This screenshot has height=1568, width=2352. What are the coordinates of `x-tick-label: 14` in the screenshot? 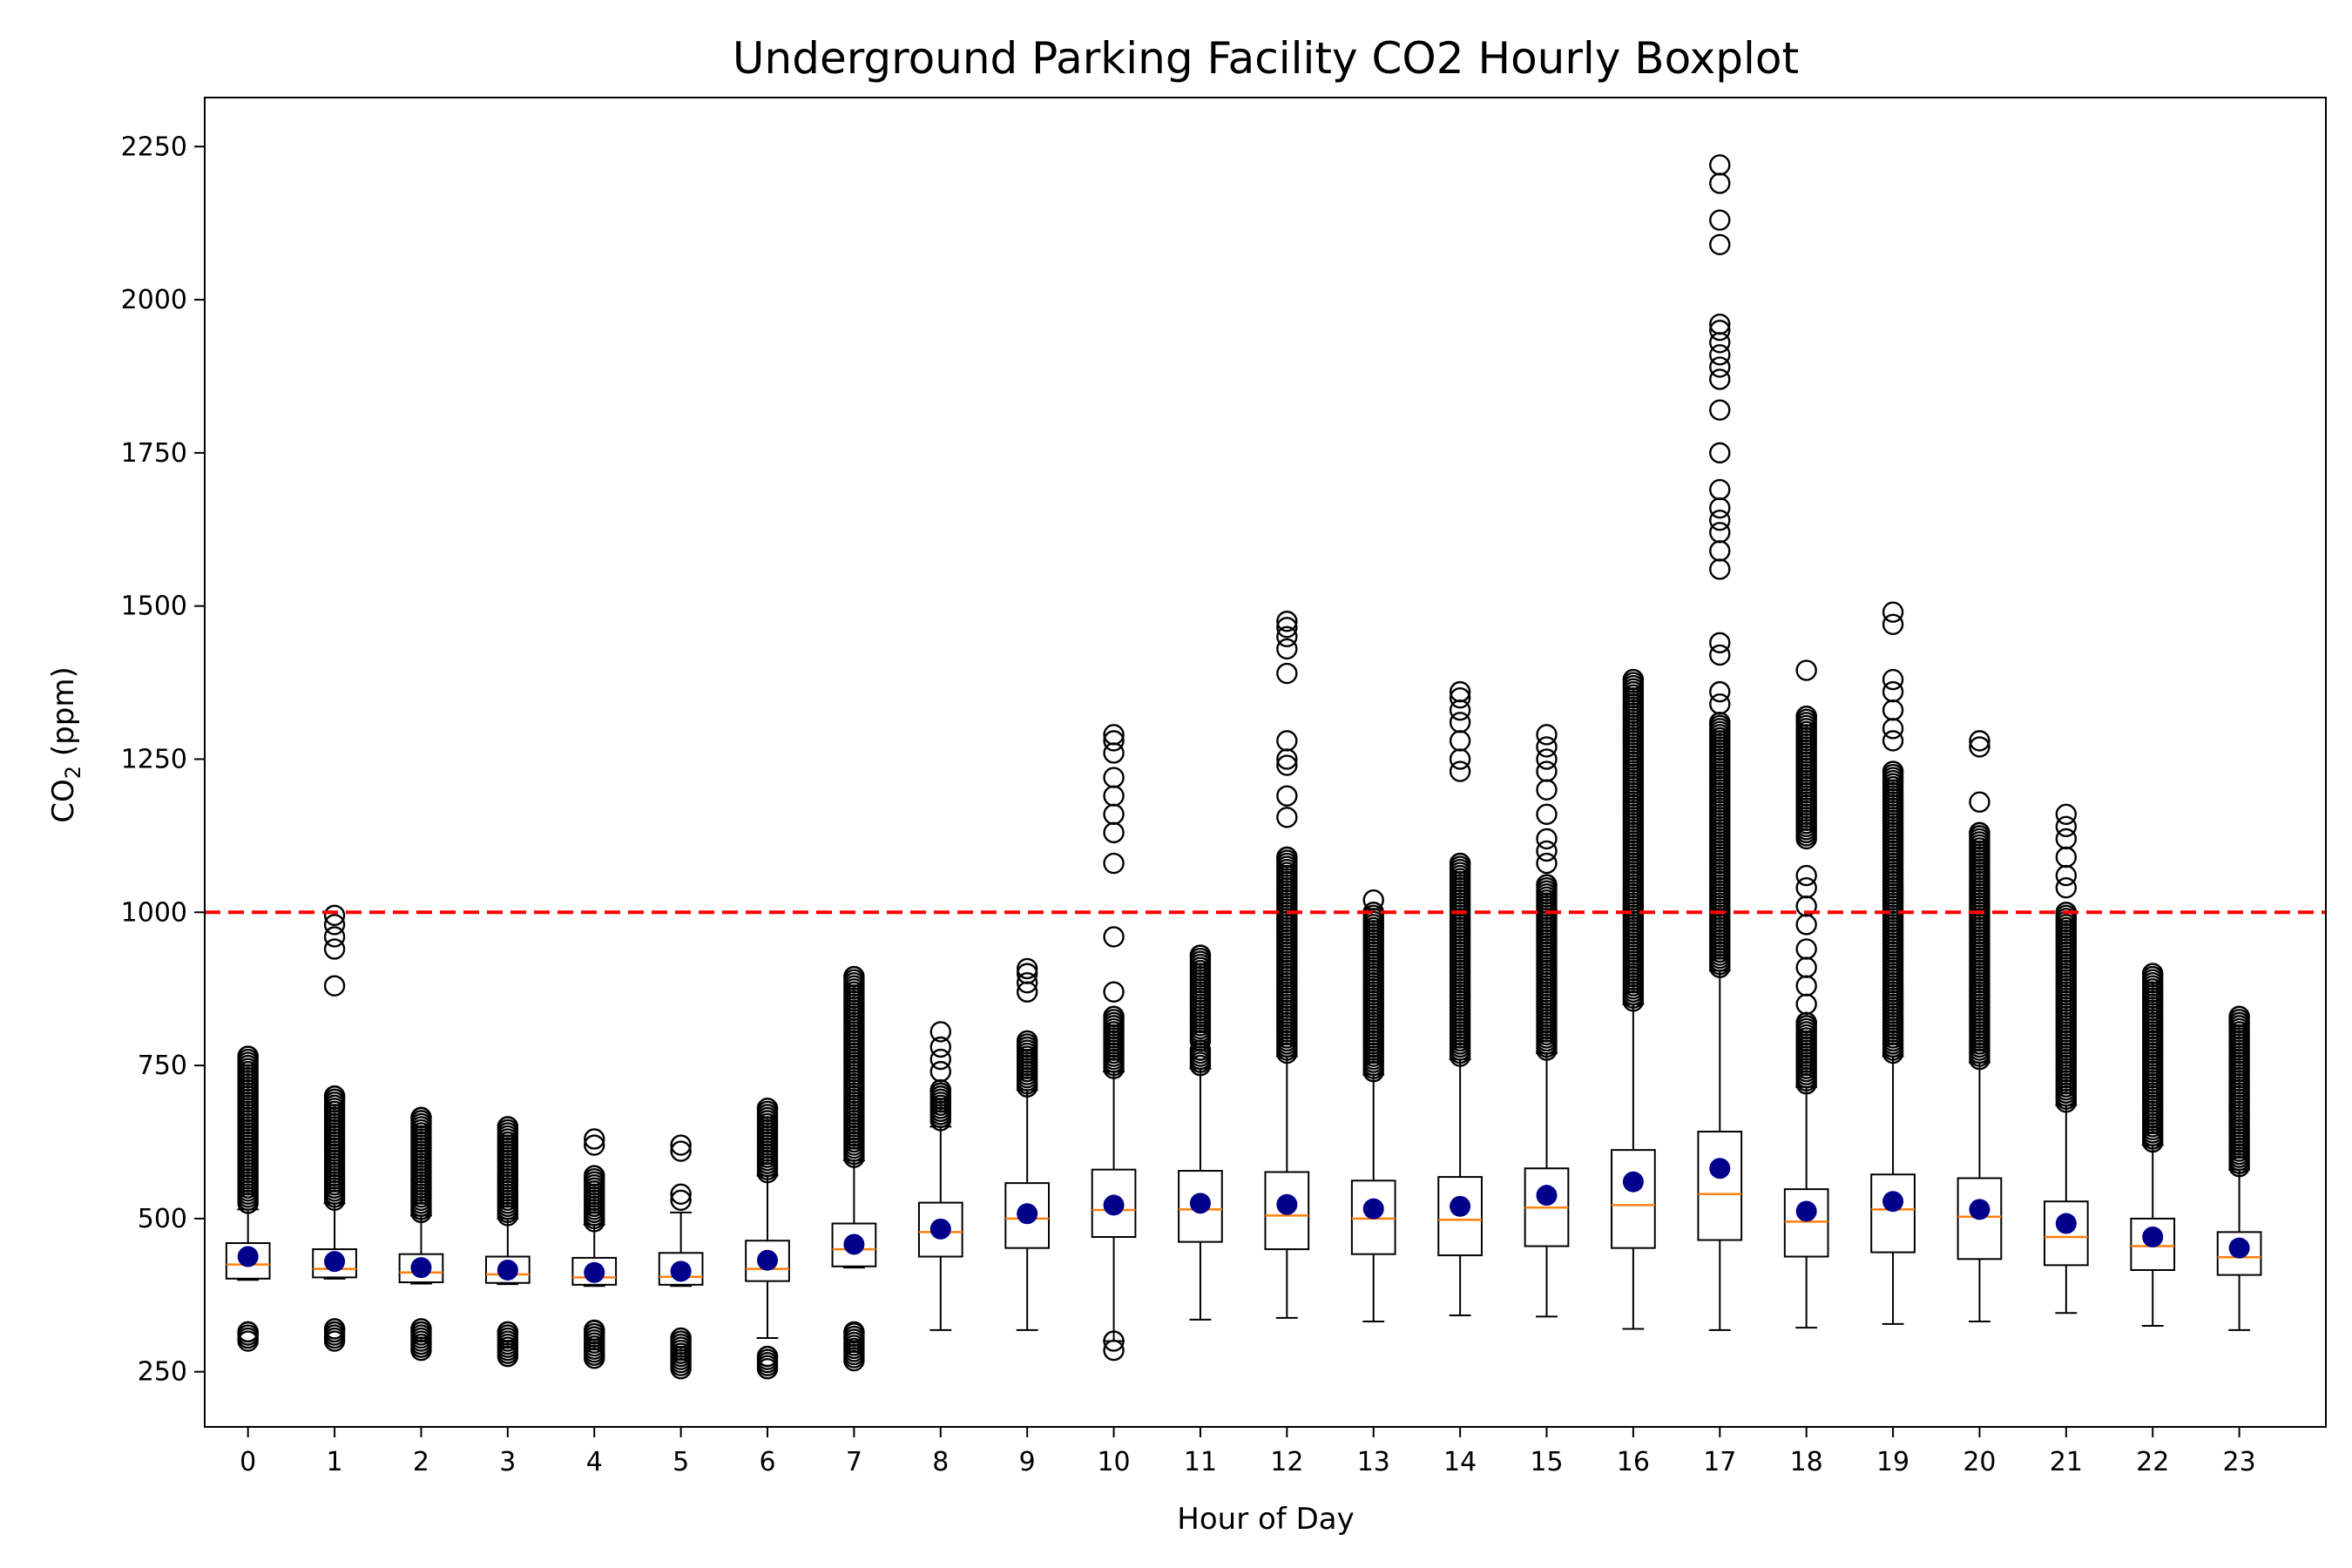 It's located at (1460, 1462).